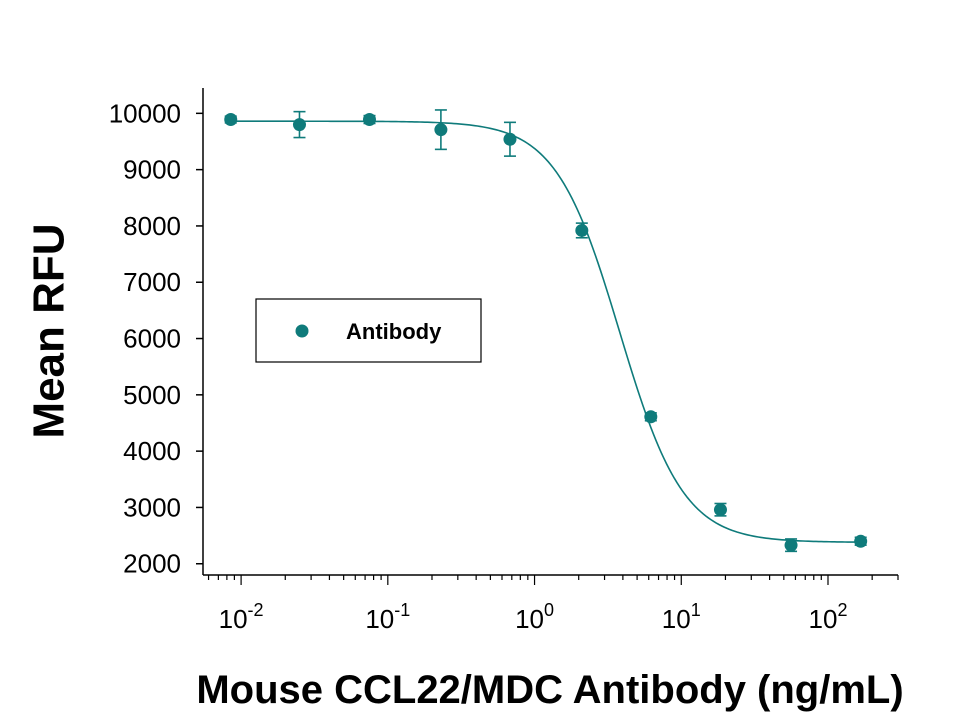 The height and width of the screenshot is (719, 968). I want to click on y-tick-label: 3000, so click(152, 507).